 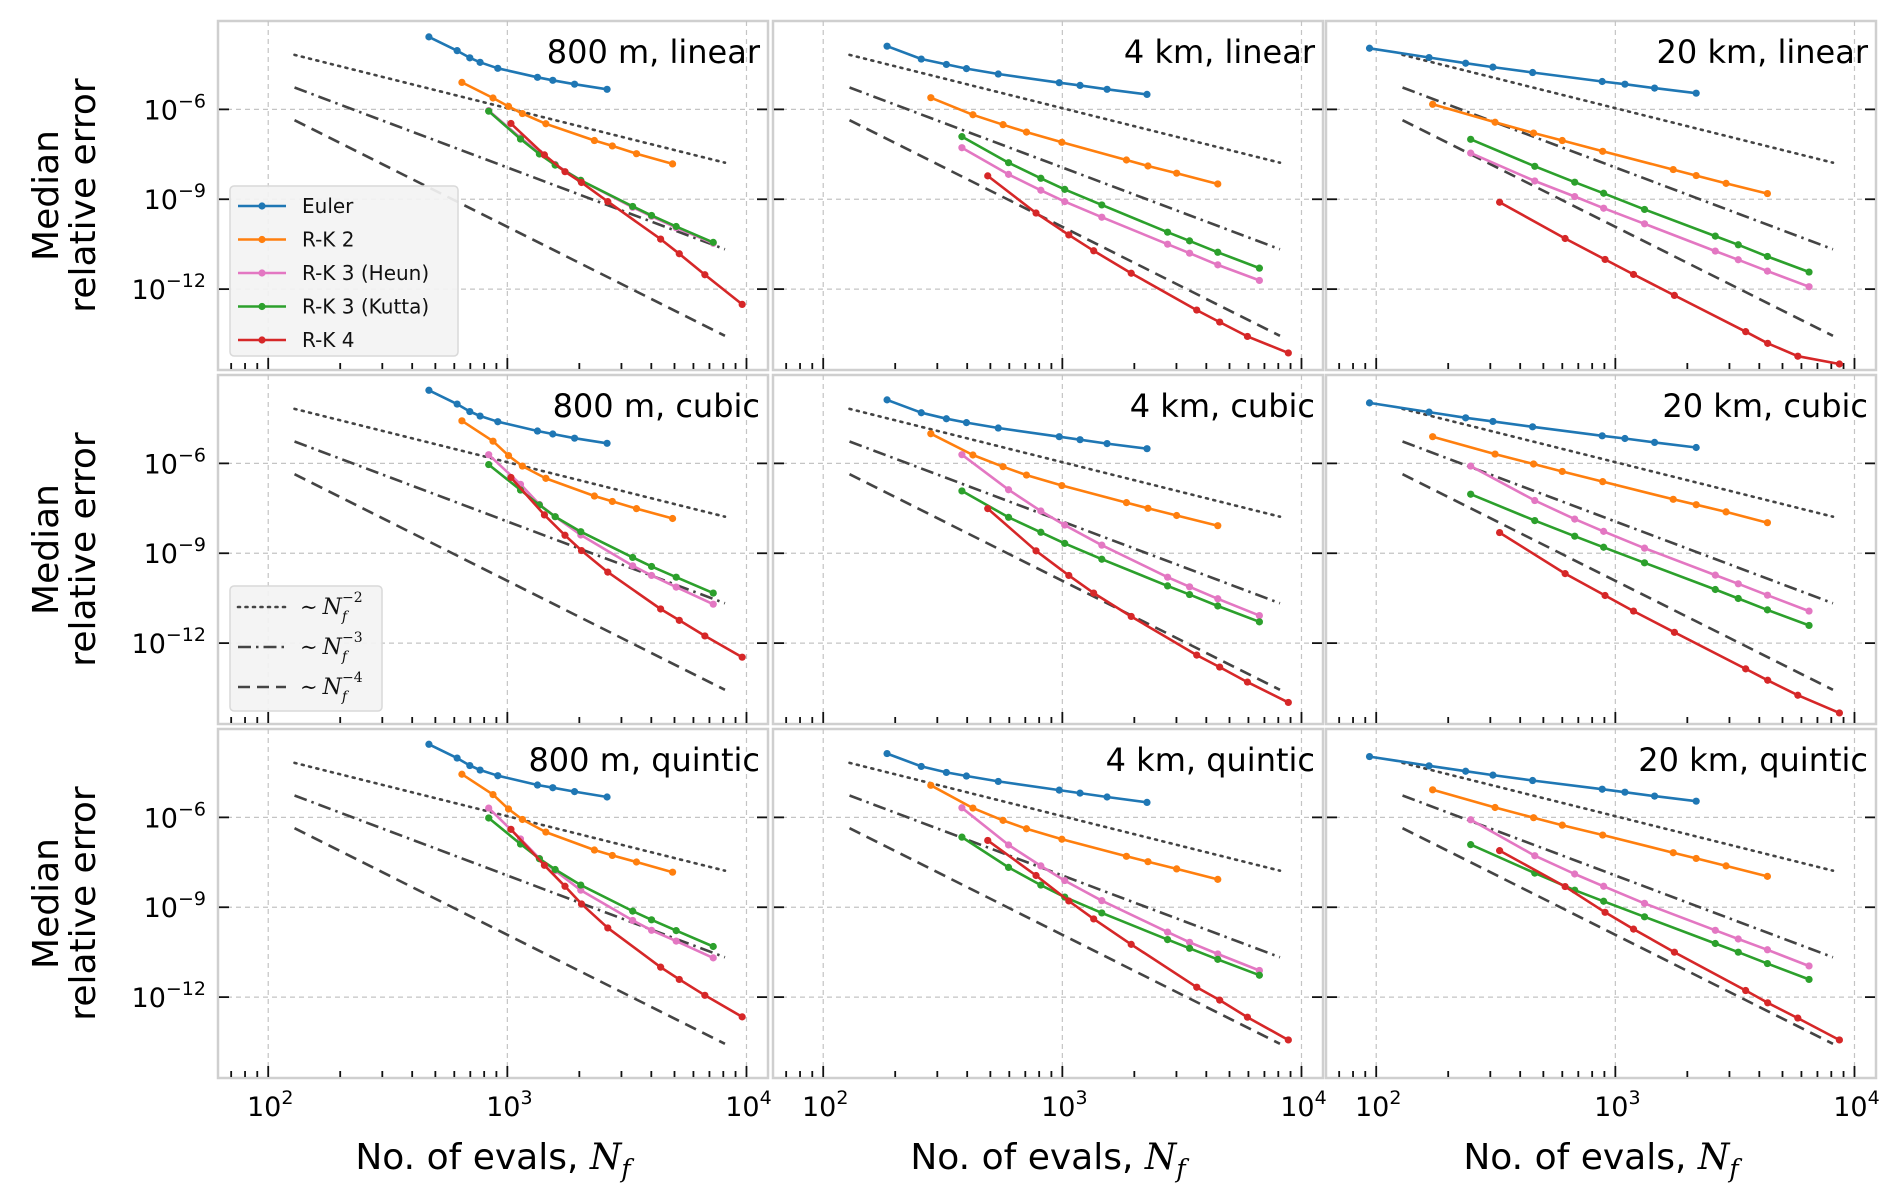 I want to click on y-tick-label: 10⁻⁶, so click(x=175, y=462).